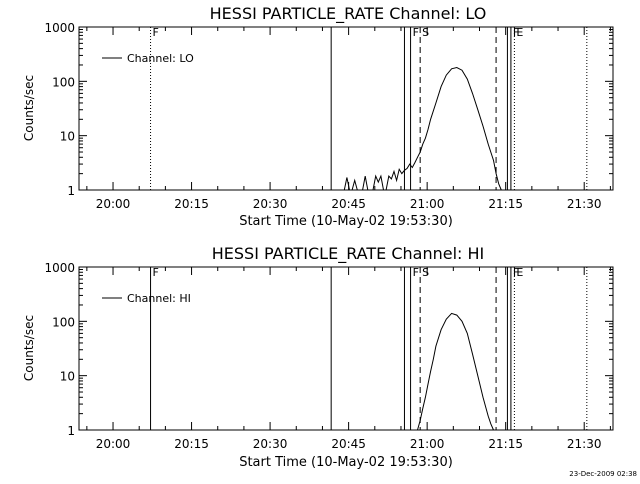  Describe the element at coordinates (348, 254) in the screenshot. I see `chart-title: HESSI PARTICLE_RATE Channel: HI` at that location.